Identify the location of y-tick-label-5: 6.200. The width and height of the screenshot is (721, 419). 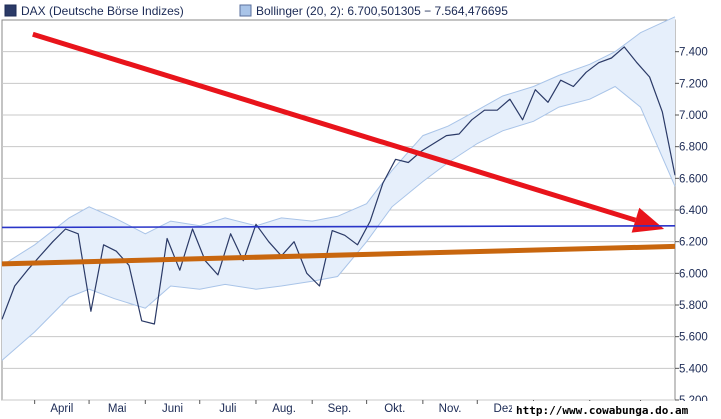
(693, 243).